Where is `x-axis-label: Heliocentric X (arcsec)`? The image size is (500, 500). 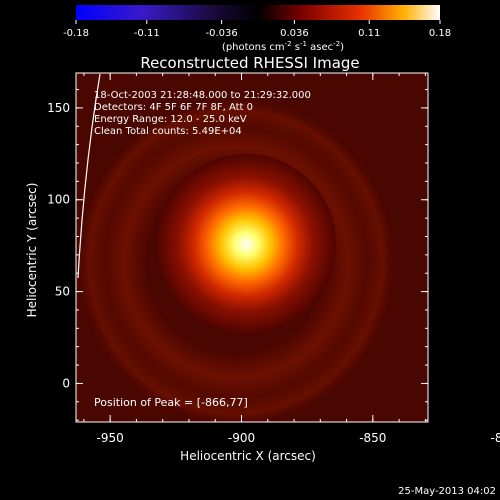 x-axis-label: Heliocentric X (arcsec) is located at coordinates (248, 456).